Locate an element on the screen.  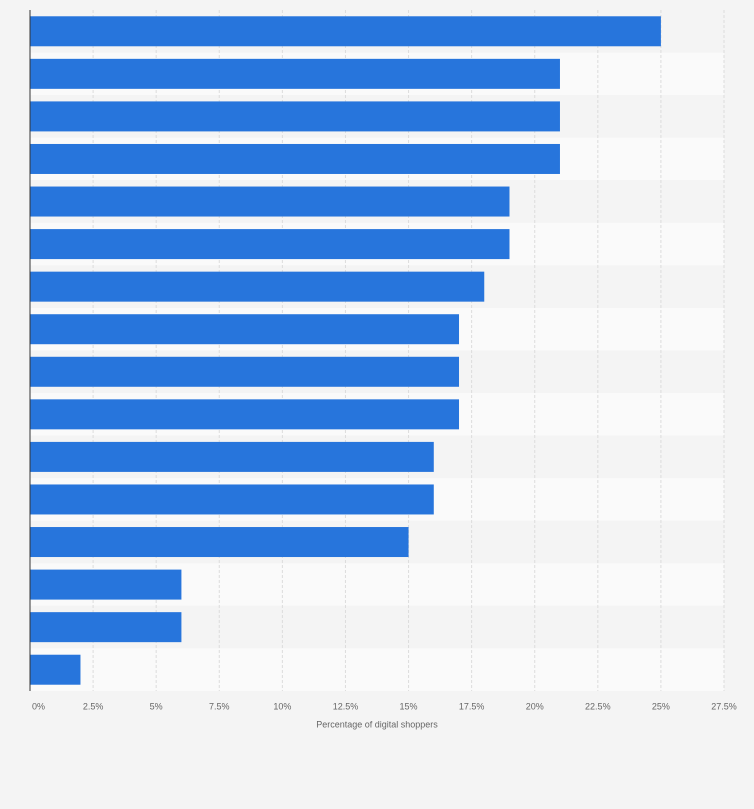
x-tick-label: 17.5% is located at coordinates (472, 706).